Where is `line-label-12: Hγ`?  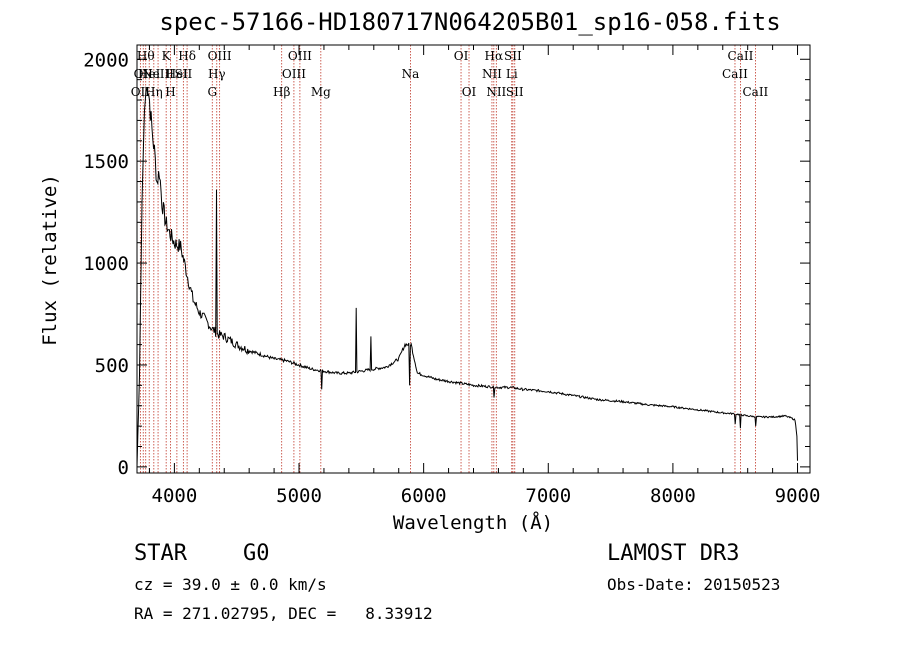
line-label-12: Hγ is located at coordinates (217, 74).